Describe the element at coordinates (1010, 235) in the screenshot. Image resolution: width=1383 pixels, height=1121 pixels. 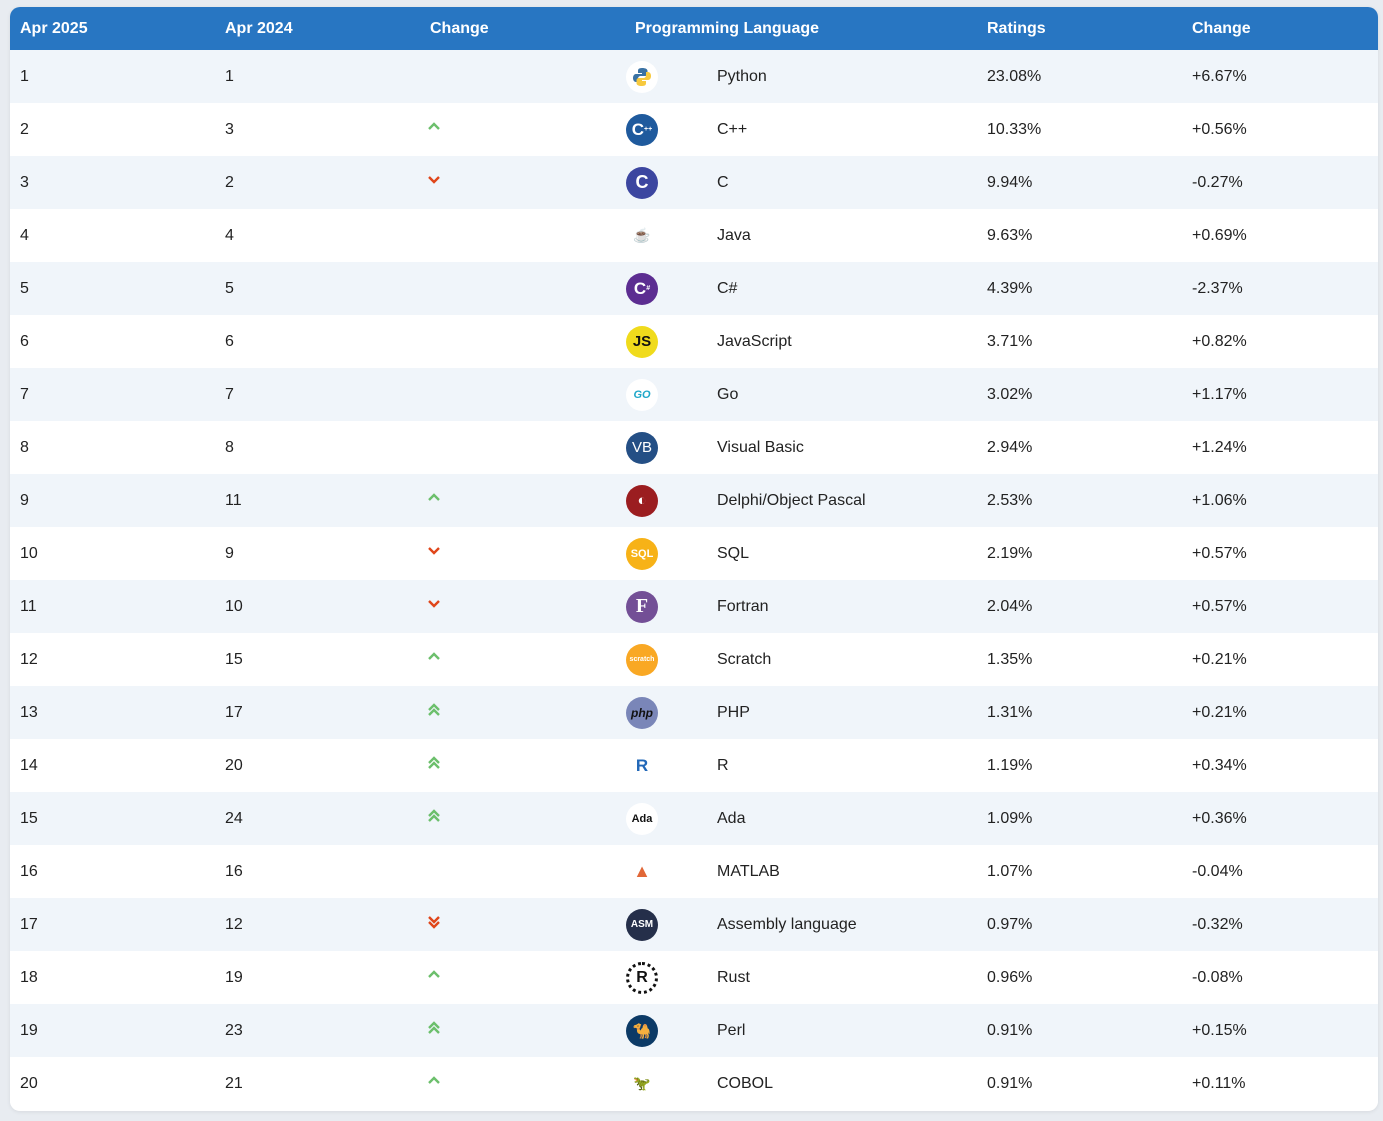
I see `rating: 9.63%` at that location.